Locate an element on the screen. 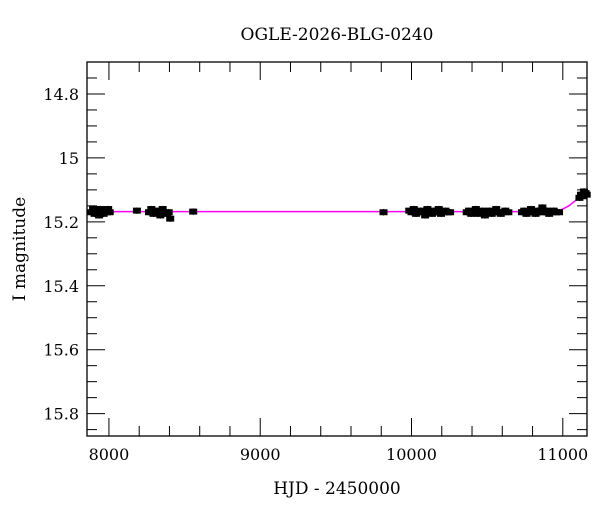 The height and width of the screenshot is (516, 600). y-tick-label: 15.8 is located at coordinates (61, 414).